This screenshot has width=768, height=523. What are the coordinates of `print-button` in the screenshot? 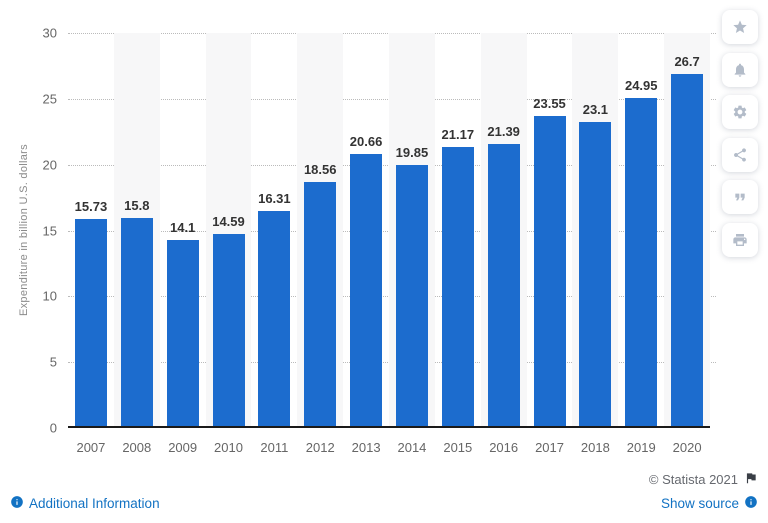 It's located at (740, 240).